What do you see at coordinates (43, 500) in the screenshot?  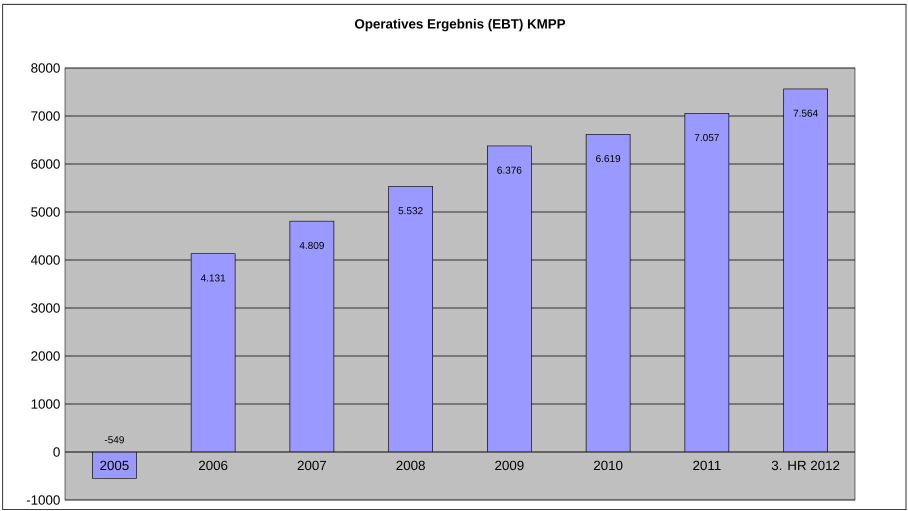 I see `y-tick-label: -1000` at bounding box center [43, 500].